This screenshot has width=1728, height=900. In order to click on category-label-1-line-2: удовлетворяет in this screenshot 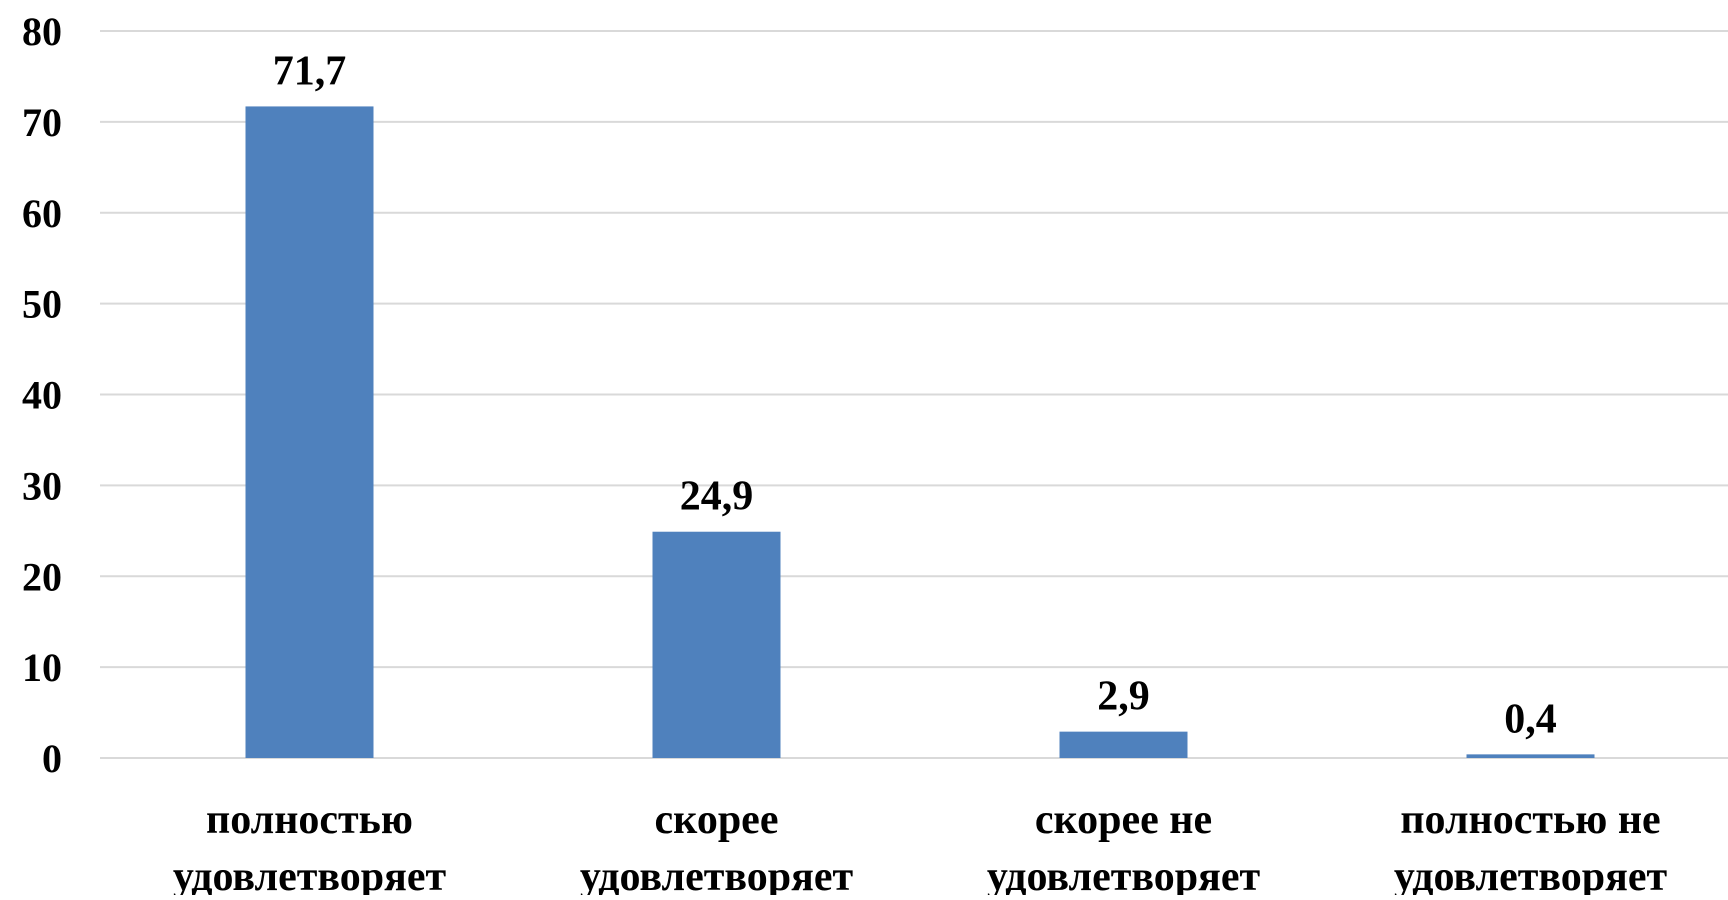, I will do `click(310, 874)`.